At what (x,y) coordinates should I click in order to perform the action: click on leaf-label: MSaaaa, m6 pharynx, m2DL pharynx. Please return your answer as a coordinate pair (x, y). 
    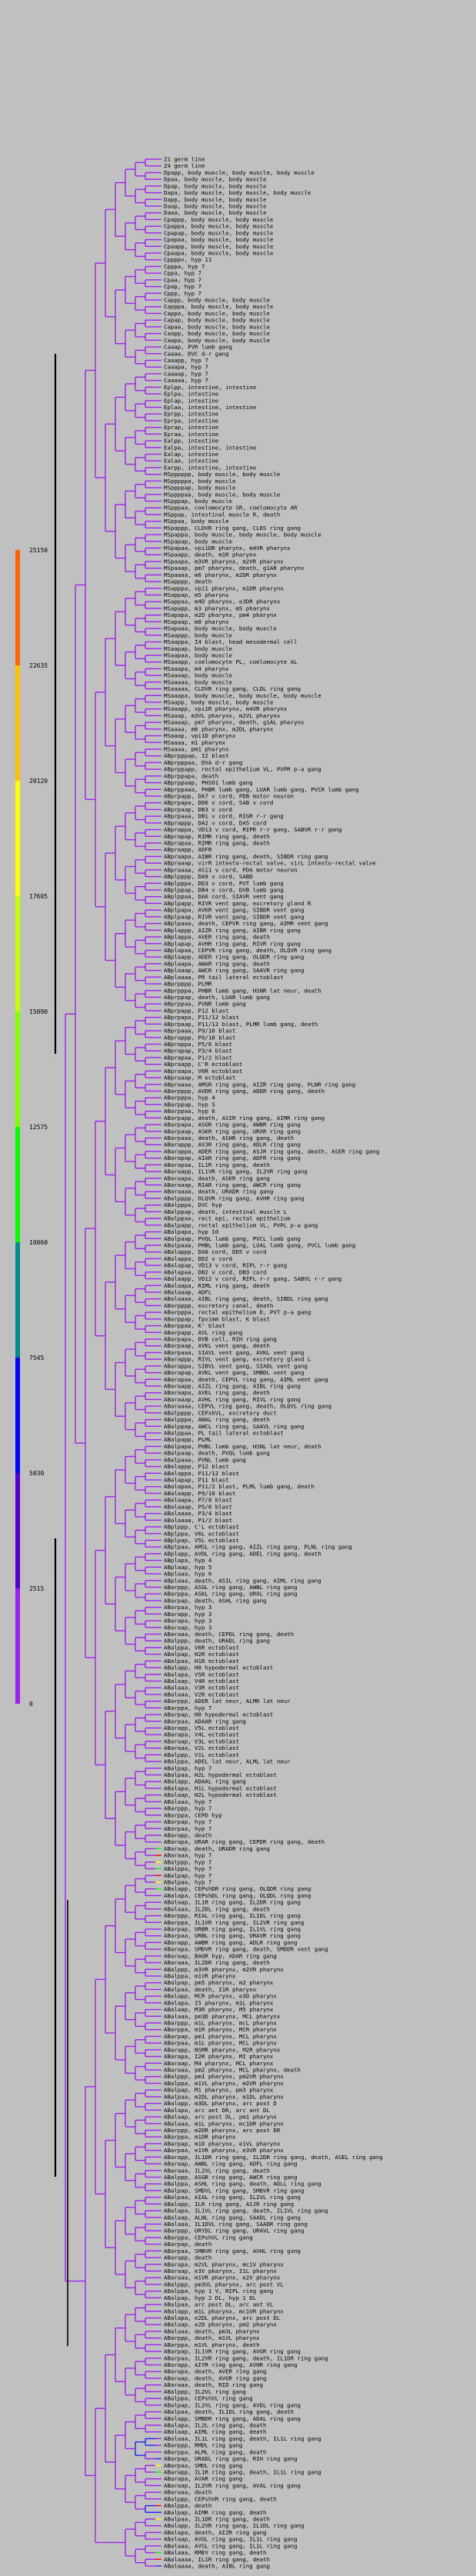
    Looking at the image, I should click on (219, 728).